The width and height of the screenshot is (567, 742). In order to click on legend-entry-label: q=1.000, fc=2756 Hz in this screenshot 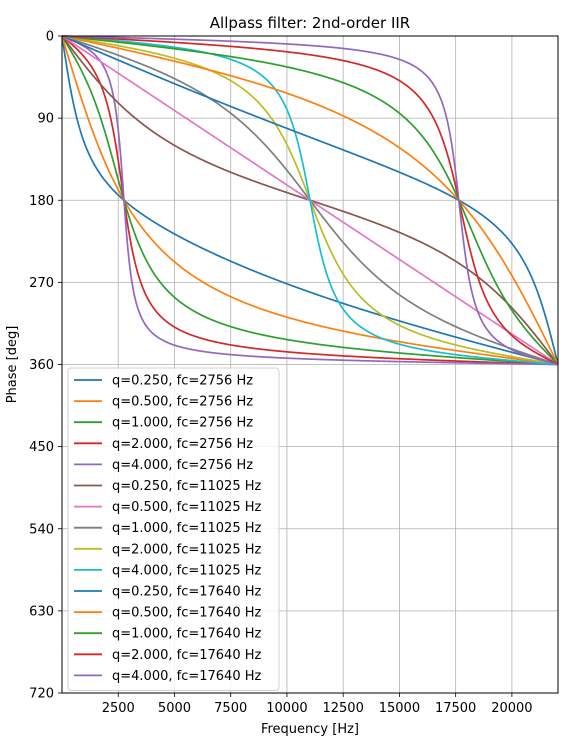, I will do `click(182, 423)`.